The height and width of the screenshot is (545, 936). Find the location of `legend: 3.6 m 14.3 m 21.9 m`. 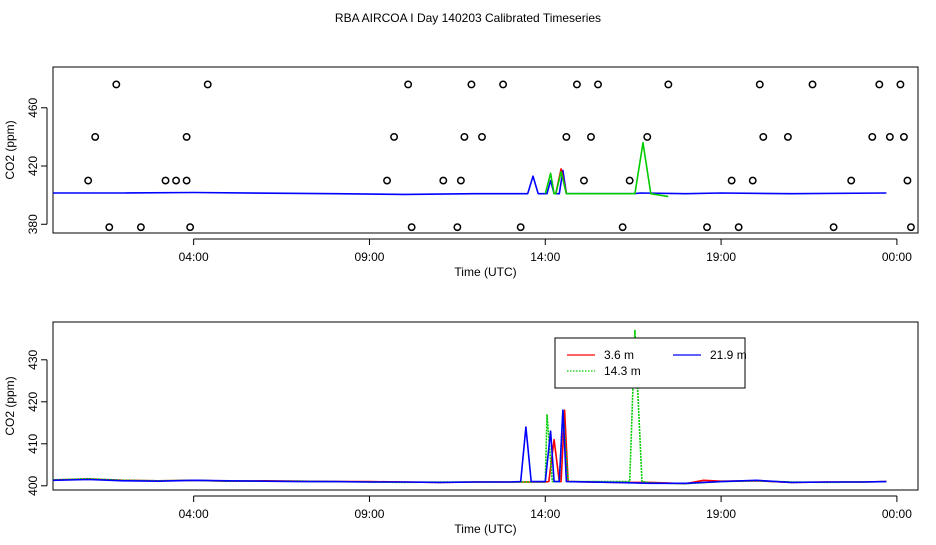

legend: 3.6 m 14.3 m 21.9 m is located at coordinates (650, 363).